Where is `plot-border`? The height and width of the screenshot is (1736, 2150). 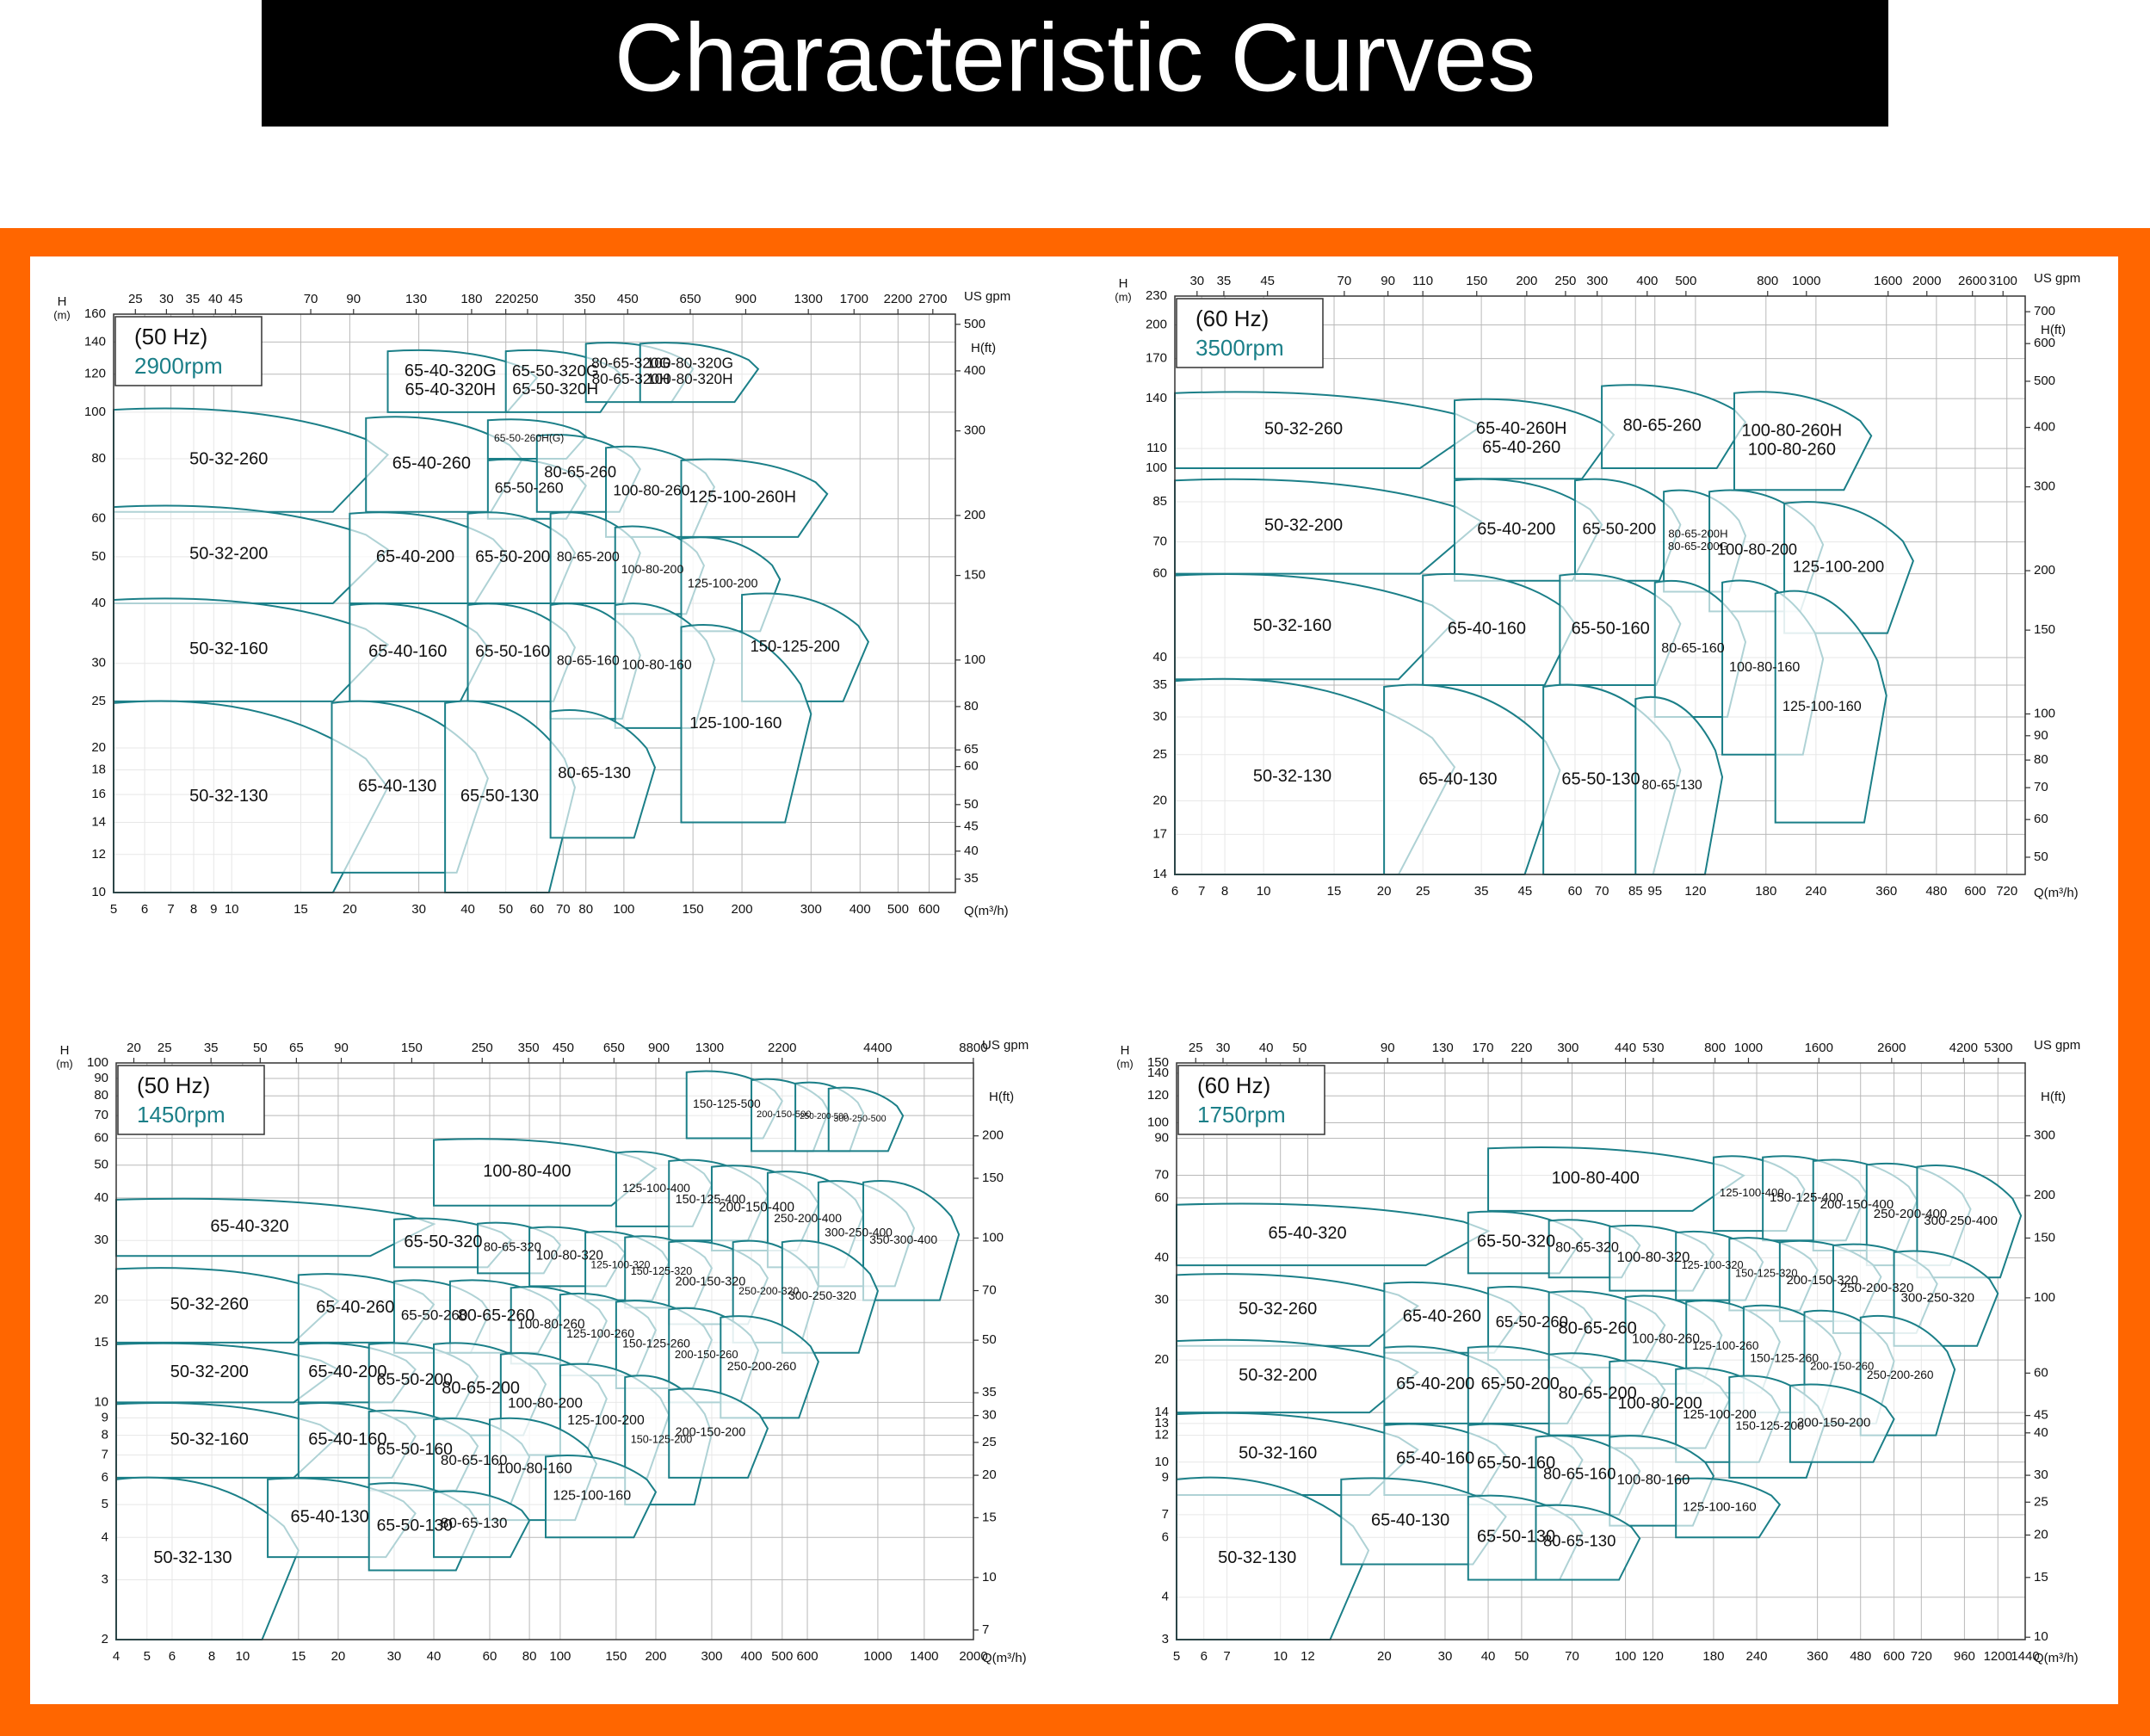
plot-border is located at coordinates (1601, 1351).